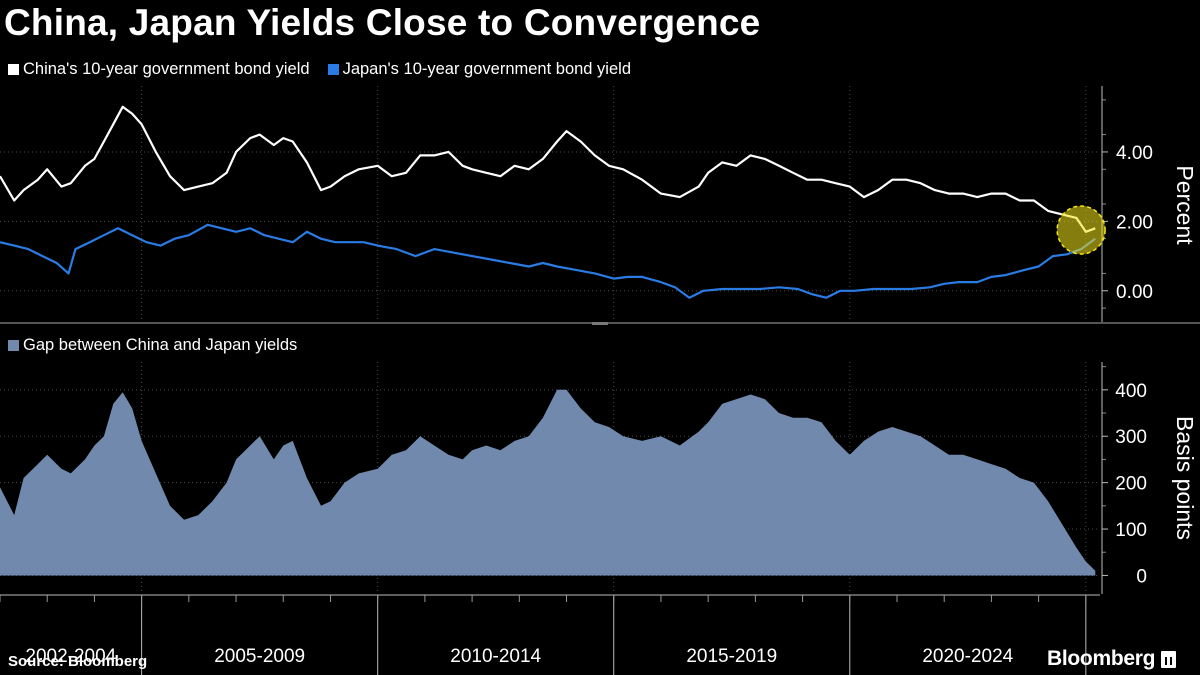 This screenshot has height=675, width=1200. What do you see at coordinates (70, 656) in the screenshot?
I see `xtick-label-0: 2002-2004` at bounding box center [70, 656].